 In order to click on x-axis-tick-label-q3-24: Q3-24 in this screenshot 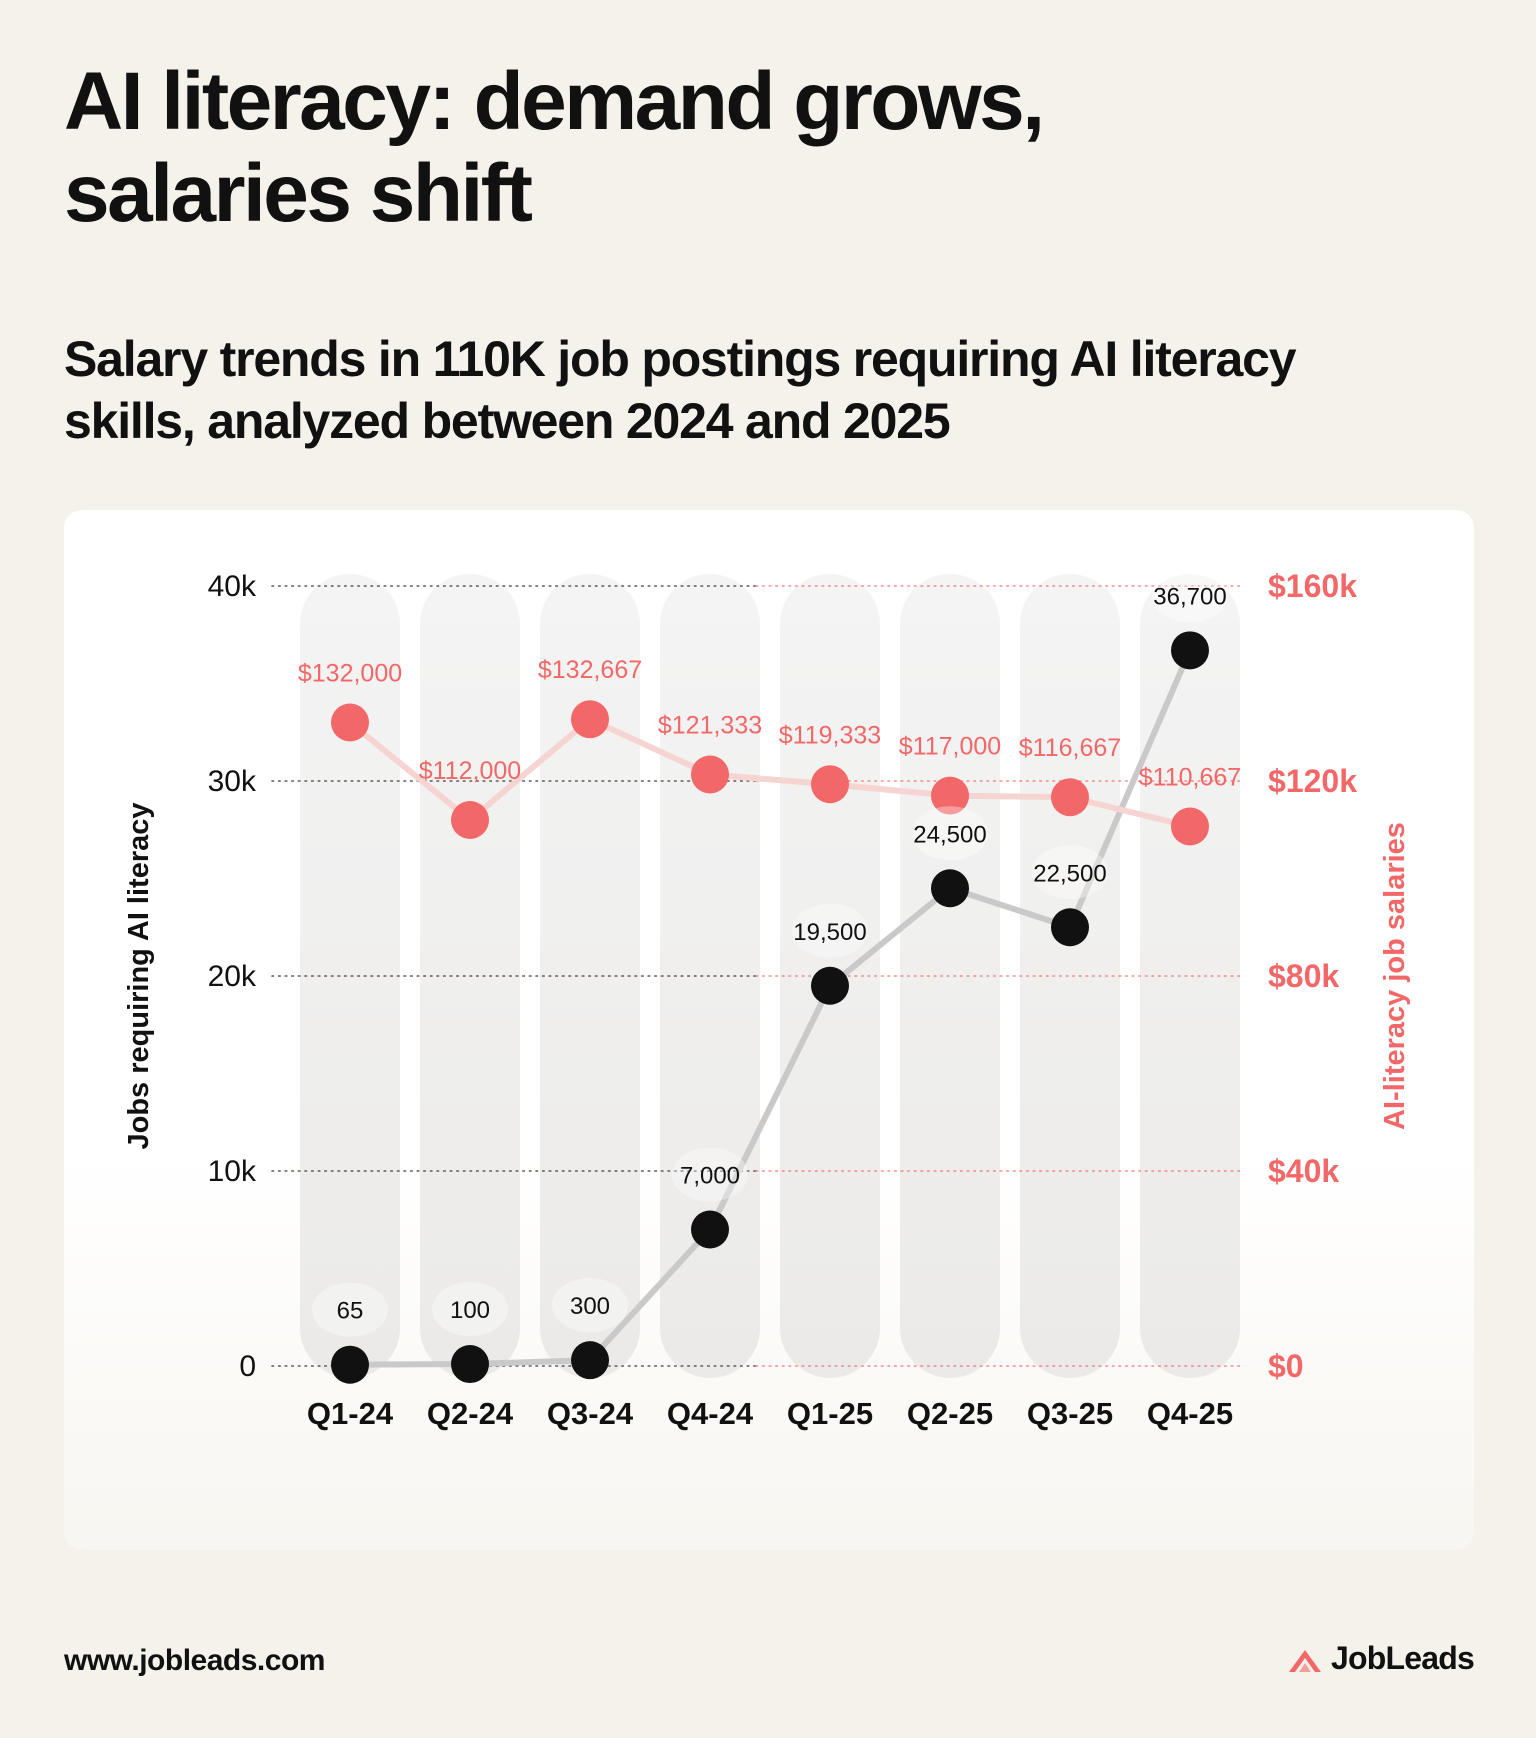, I will do `click(590, 1413)`.